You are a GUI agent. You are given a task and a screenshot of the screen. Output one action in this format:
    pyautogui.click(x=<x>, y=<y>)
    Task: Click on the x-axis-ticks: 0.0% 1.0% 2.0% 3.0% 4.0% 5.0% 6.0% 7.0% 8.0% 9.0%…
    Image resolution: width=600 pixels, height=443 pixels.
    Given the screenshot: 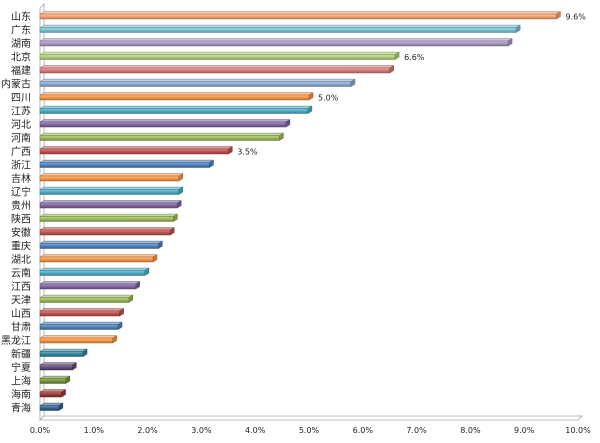 What is the action you would take?
    pyautogui.click(x=310, y=430)
    